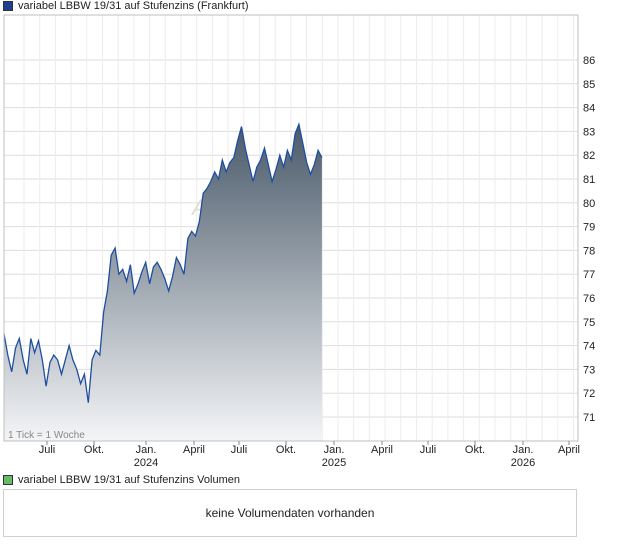 This screenshot has height=546, width=620. Describe the element at coordinates (8, 480) in the screenshot. I see `volume-legend-swatch` at that location.